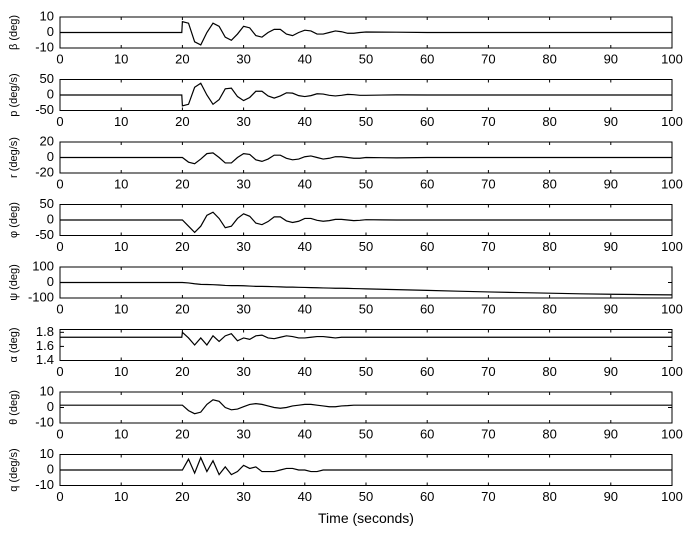  What do you see at coordinates (41, 296) in the screenshot?
I see `y-tick-label: -100` at bounding box center [41, 296].